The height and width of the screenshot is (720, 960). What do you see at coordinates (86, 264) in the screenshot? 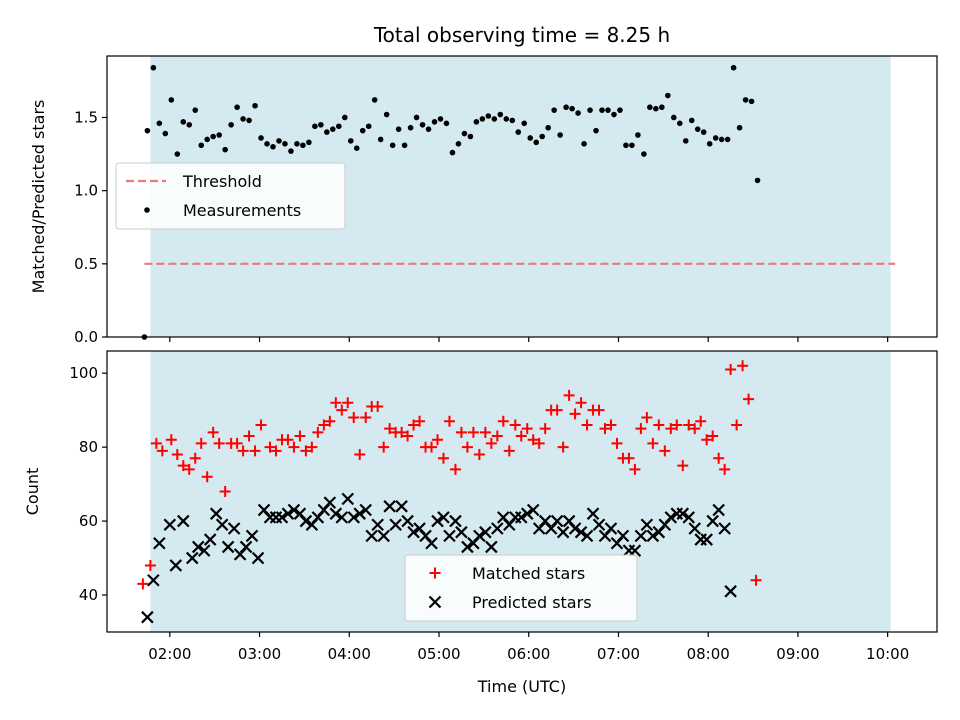
I see `y-tick-label: 0.5` at bounding box center [86, 264].